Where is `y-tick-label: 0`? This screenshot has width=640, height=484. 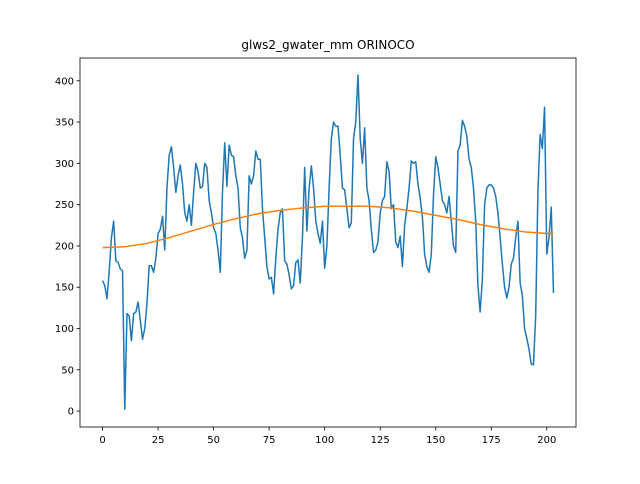 y-tick-label: 0 is located at coordinates (71, 412).